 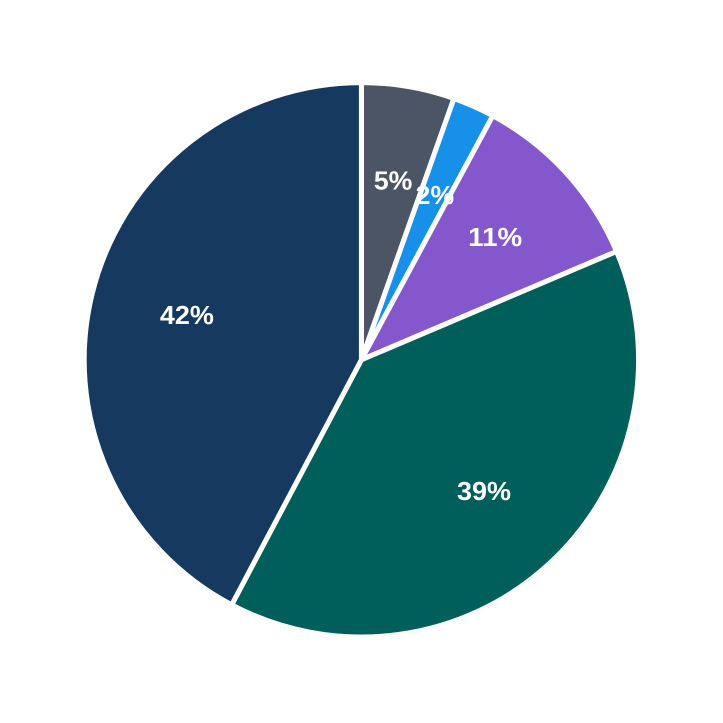 What do you see at coordinates (484, 492) in the screenshot?
I see `svg-text: 39%` at bounding box center [484, 492].